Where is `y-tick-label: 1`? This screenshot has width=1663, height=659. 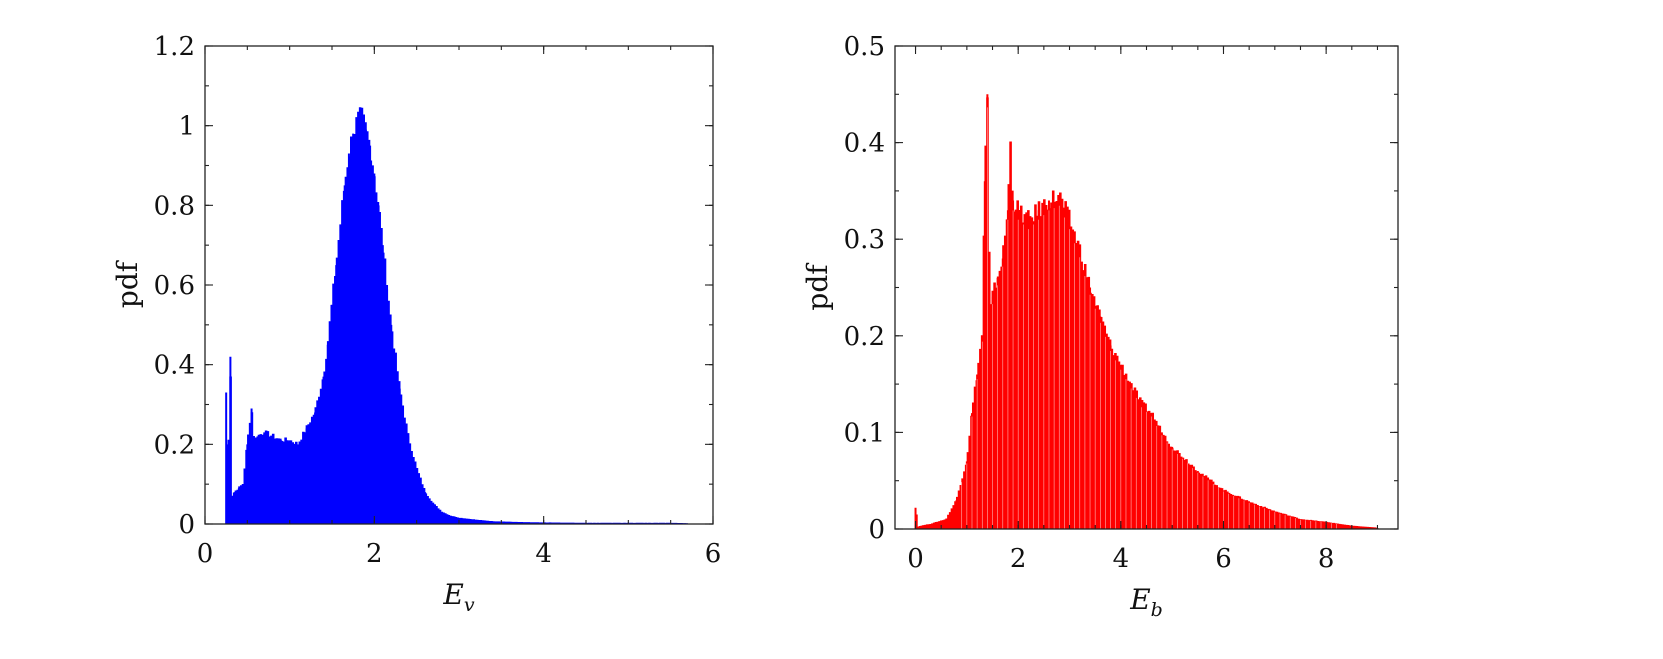 y-tick-label: 1 is located at coordinates (186, 127).